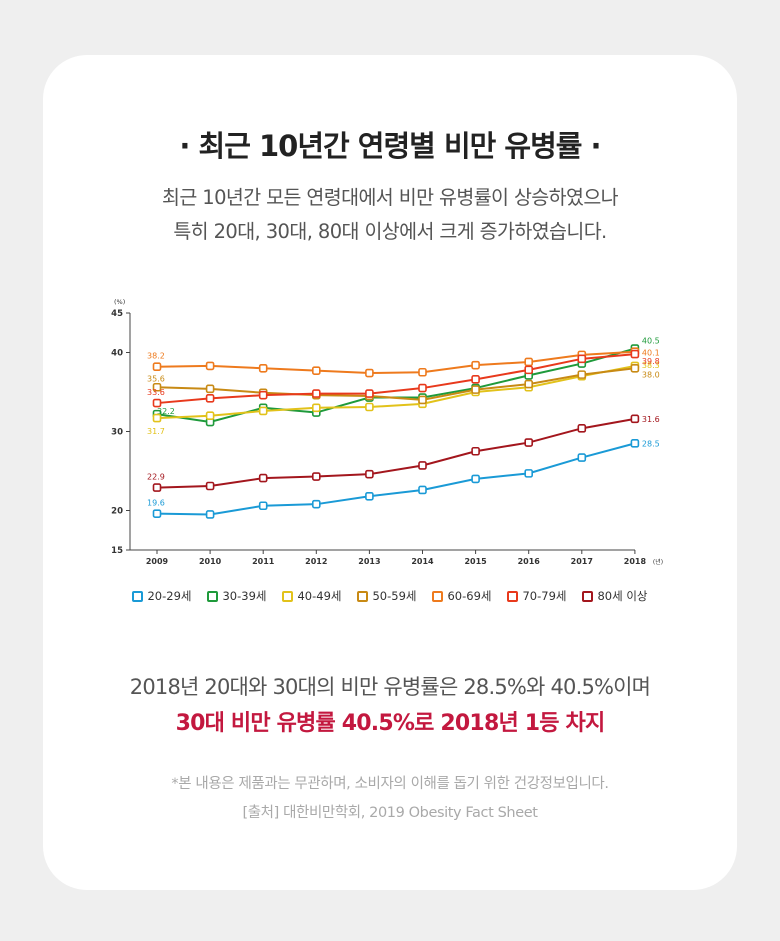 The height and width of the screenshot is (941, 780). What do you see at coordinates (263, 561) in the screenshot?
I see `x-tick-label: 2011` at bounding box center [263, 561].